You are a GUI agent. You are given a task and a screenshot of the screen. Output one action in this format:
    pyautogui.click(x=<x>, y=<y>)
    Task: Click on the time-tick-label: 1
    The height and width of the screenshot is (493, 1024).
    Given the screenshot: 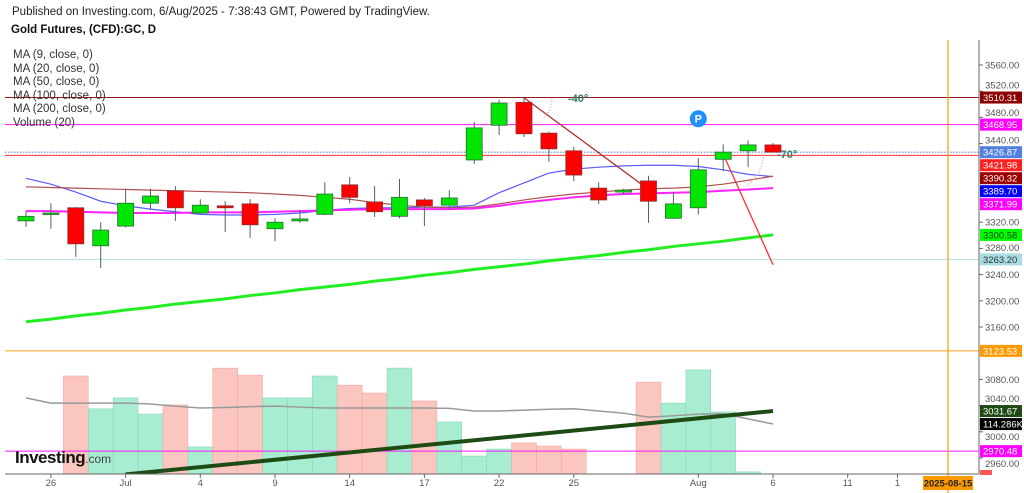 What is the action you would take?
    pyautogui.click(x=897, y=483)
    